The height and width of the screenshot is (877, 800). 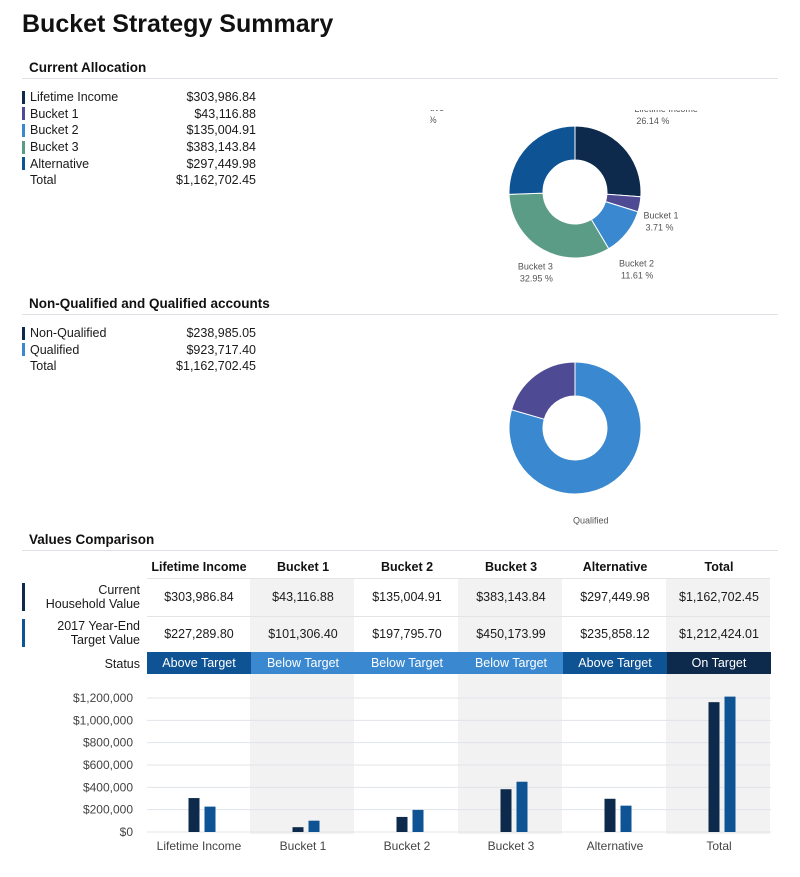 What do you see at coordinates (105, 640) in the screenshot?
I see `row-label-line: Target Value` at bounding box center [105, 640].